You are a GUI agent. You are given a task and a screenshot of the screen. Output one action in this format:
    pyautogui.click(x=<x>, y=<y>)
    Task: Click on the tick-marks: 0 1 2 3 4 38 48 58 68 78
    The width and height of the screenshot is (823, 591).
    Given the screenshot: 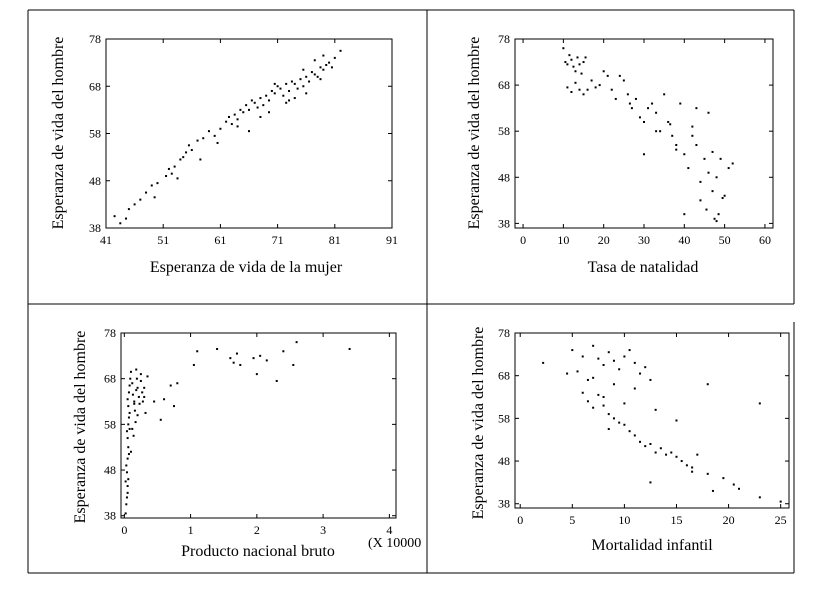 What is the action you would take?
    pyautogui.click(x=250, y=431)
    